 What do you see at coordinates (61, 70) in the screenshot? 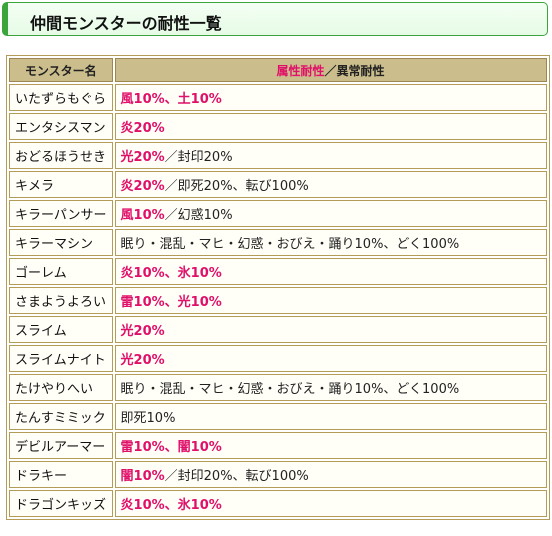
I see `header-monster-name: モンスター名` at bounding box center [61, 70].